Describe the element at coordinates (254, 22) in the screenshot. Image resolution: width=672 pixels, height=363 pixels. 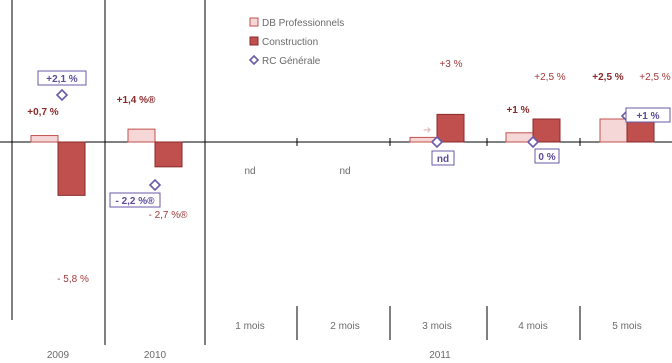
I see `legend-swatch-db` at that location.